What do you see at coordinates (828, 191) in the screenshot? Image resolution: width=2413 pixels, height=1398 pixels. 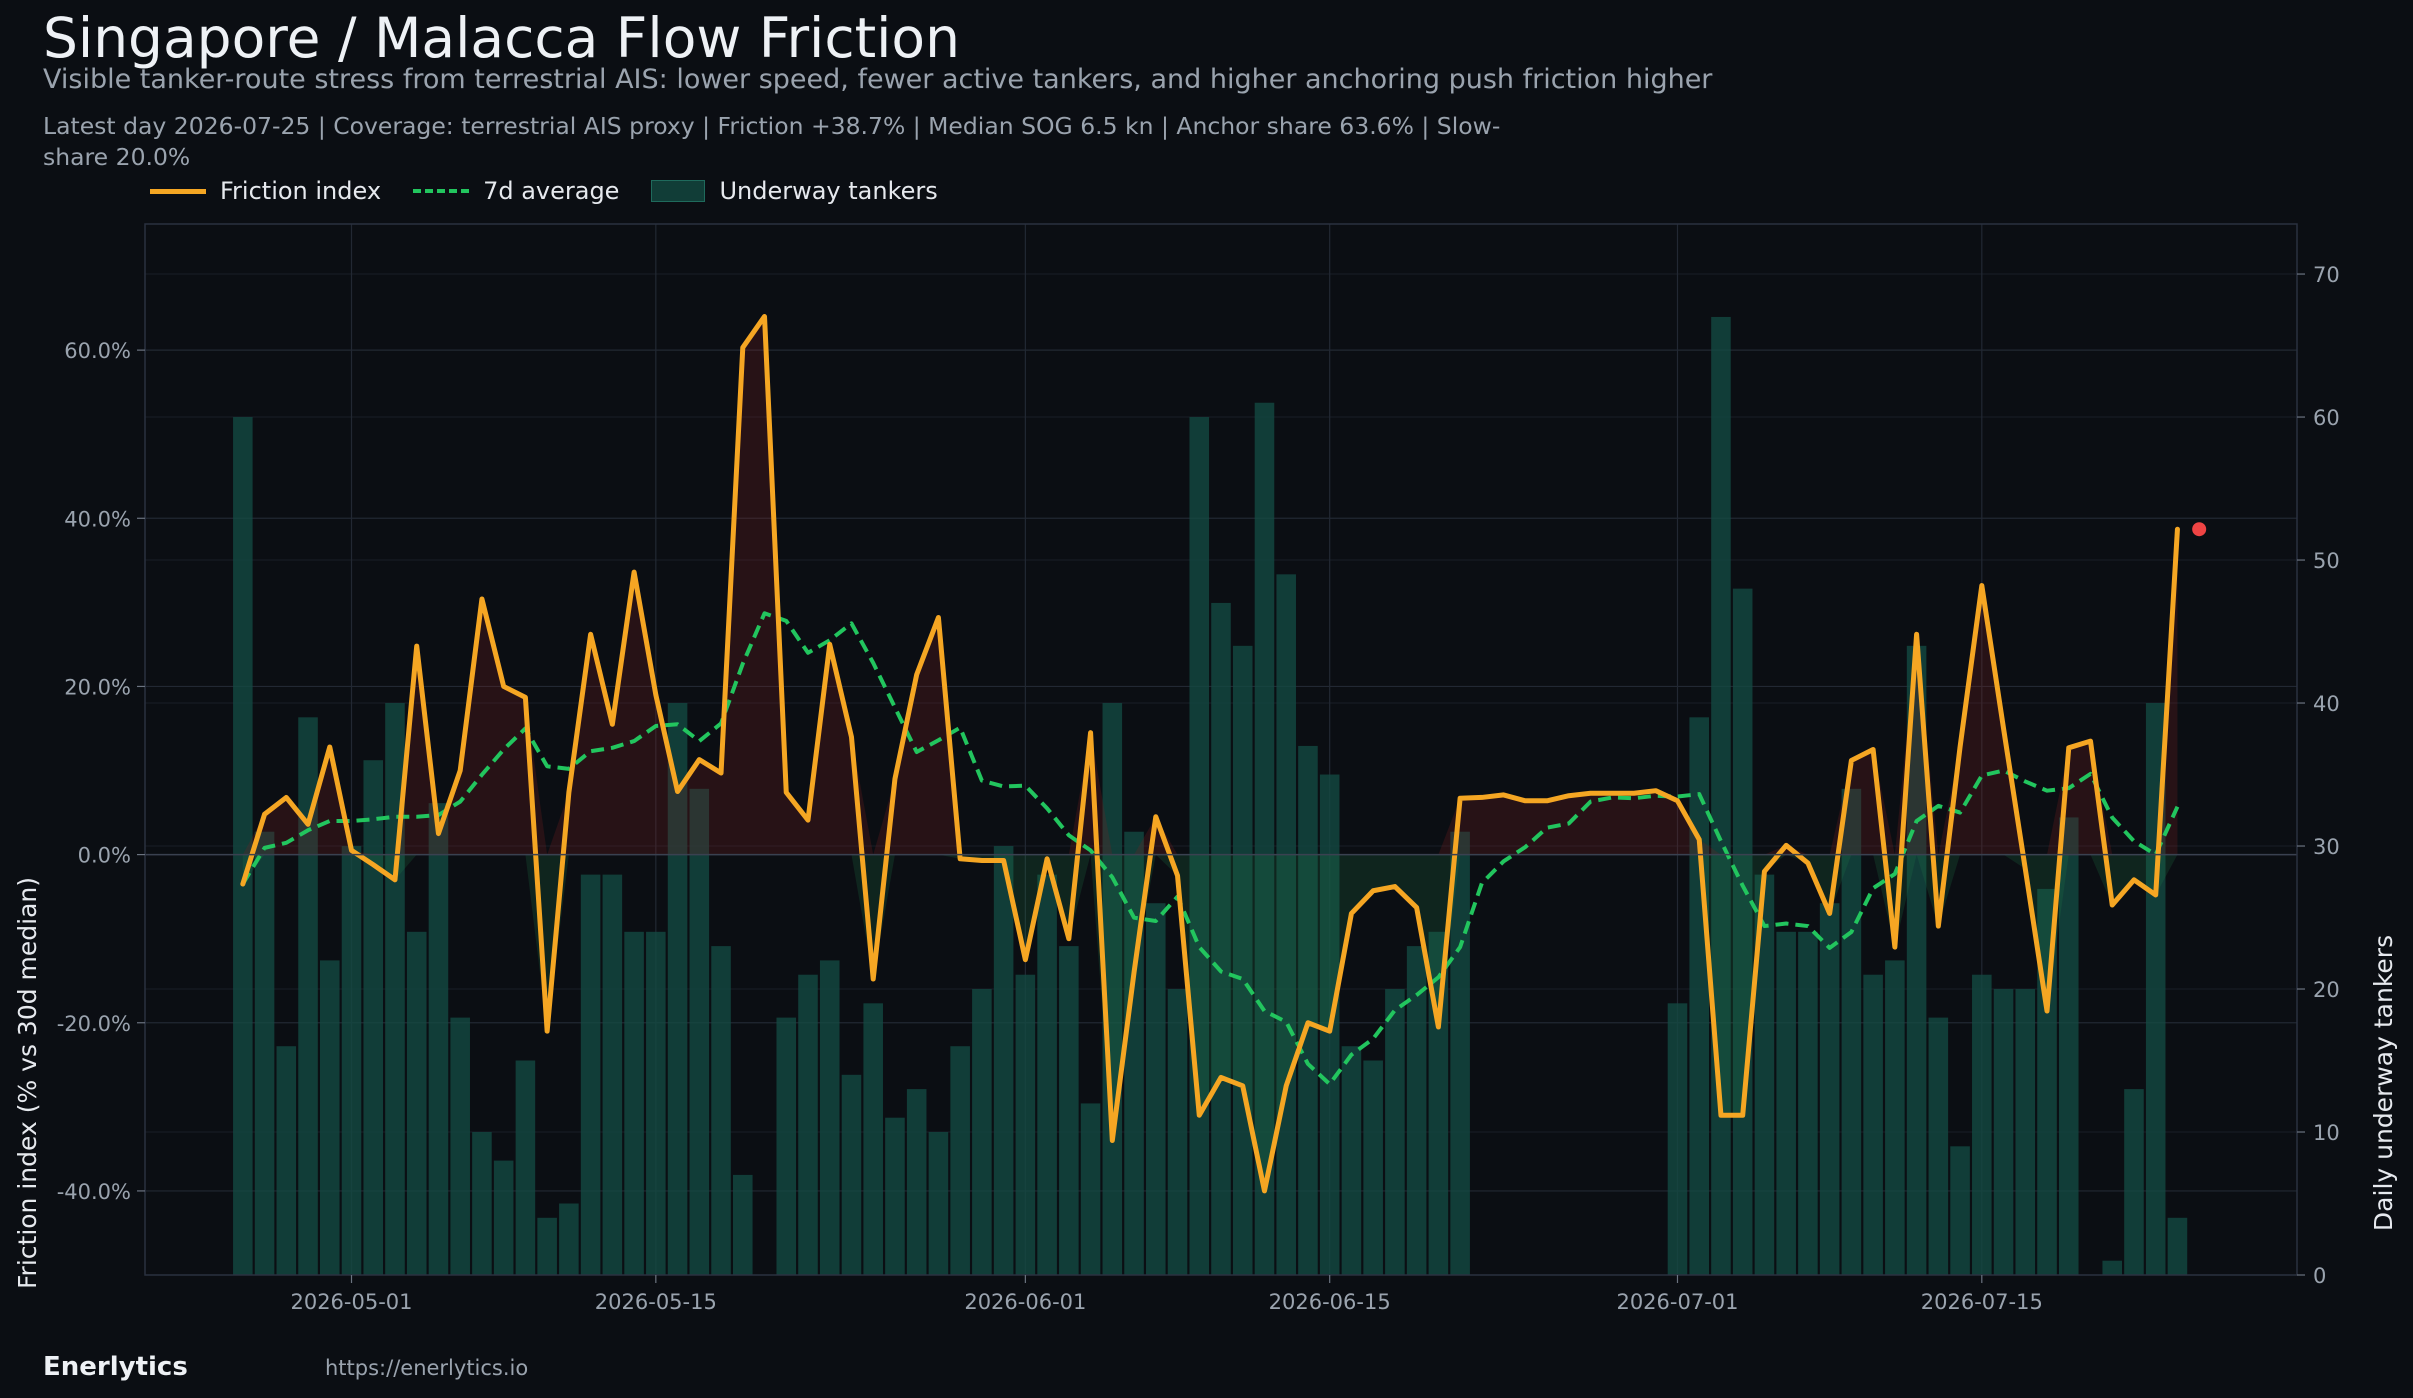 I see `legend-label-tankers: Underway tankers` at bounding box center [828, 191].